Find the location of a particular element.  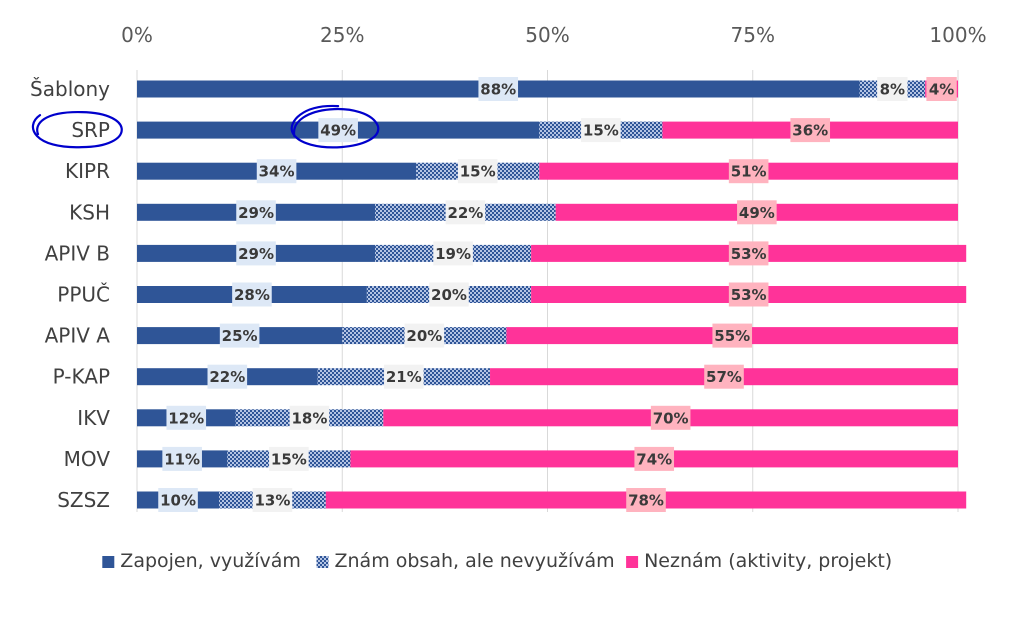

data-label: 28% is located at coordinates (252, 295).